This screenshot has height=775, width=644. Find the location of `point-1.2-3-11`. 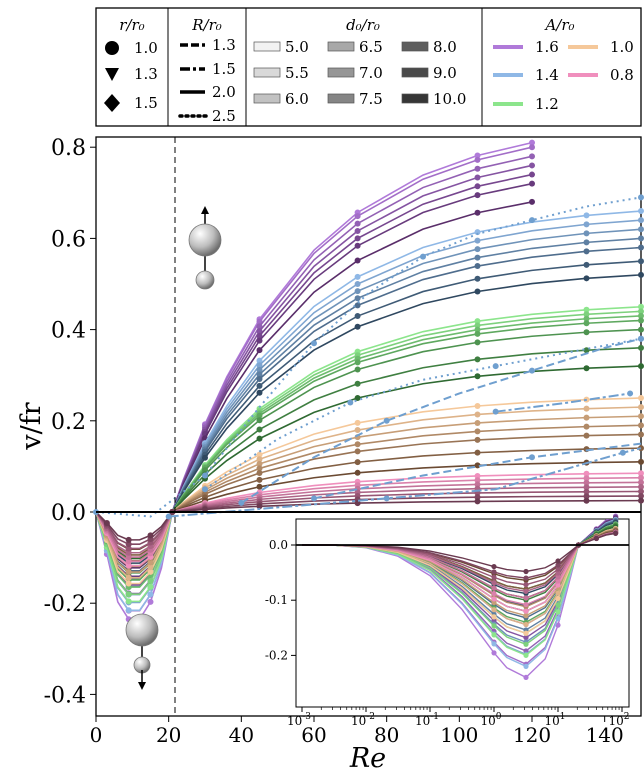

point-1.2-3-11 is located at coordinates (259, 415).